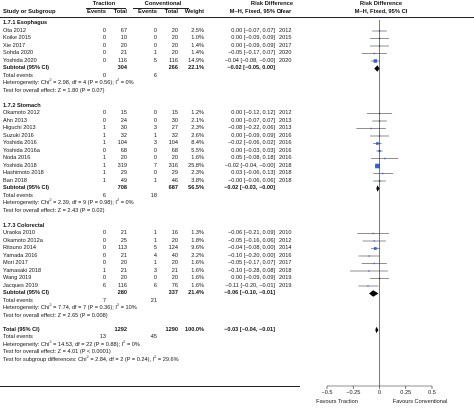  Describe the element at coordinates (171, 329) in the screenshot. I see `overall-conventional-total: 1290` at that location.